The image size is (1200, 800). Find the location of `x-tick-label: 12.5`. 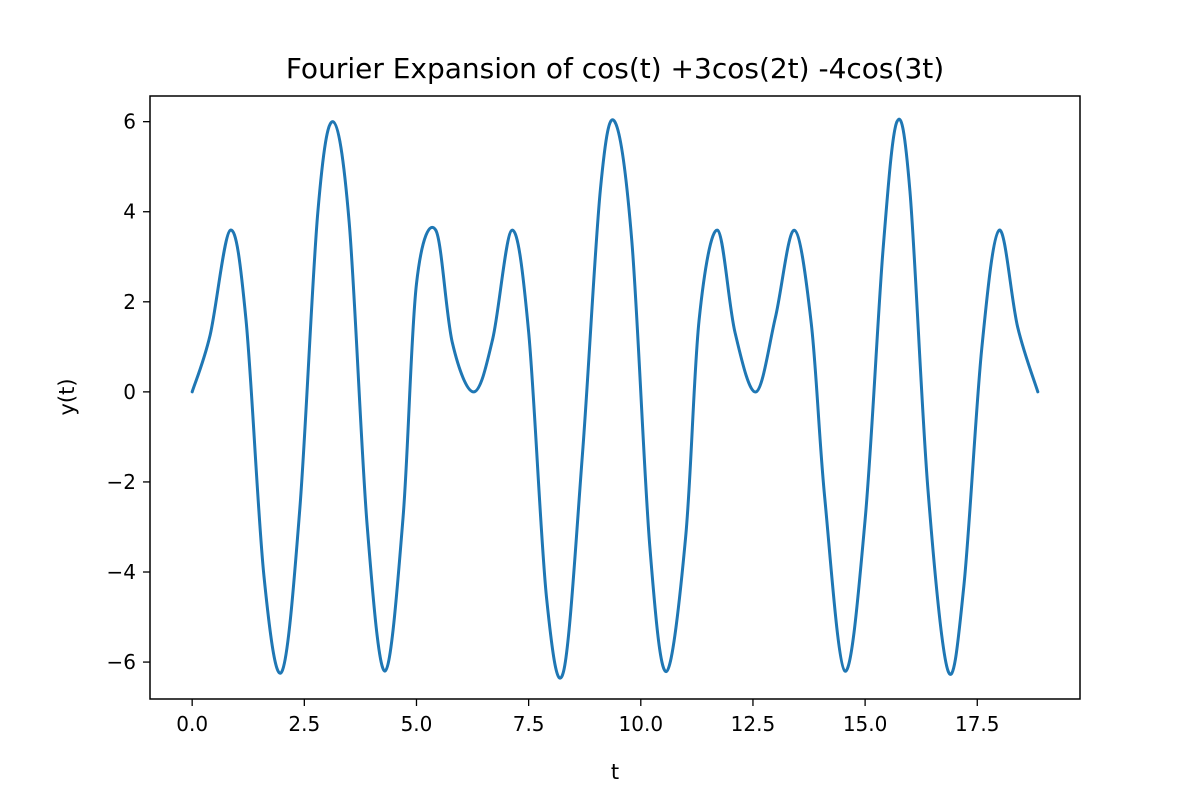

x-tick-label: 12.5 is located at coordinates (753, 724).